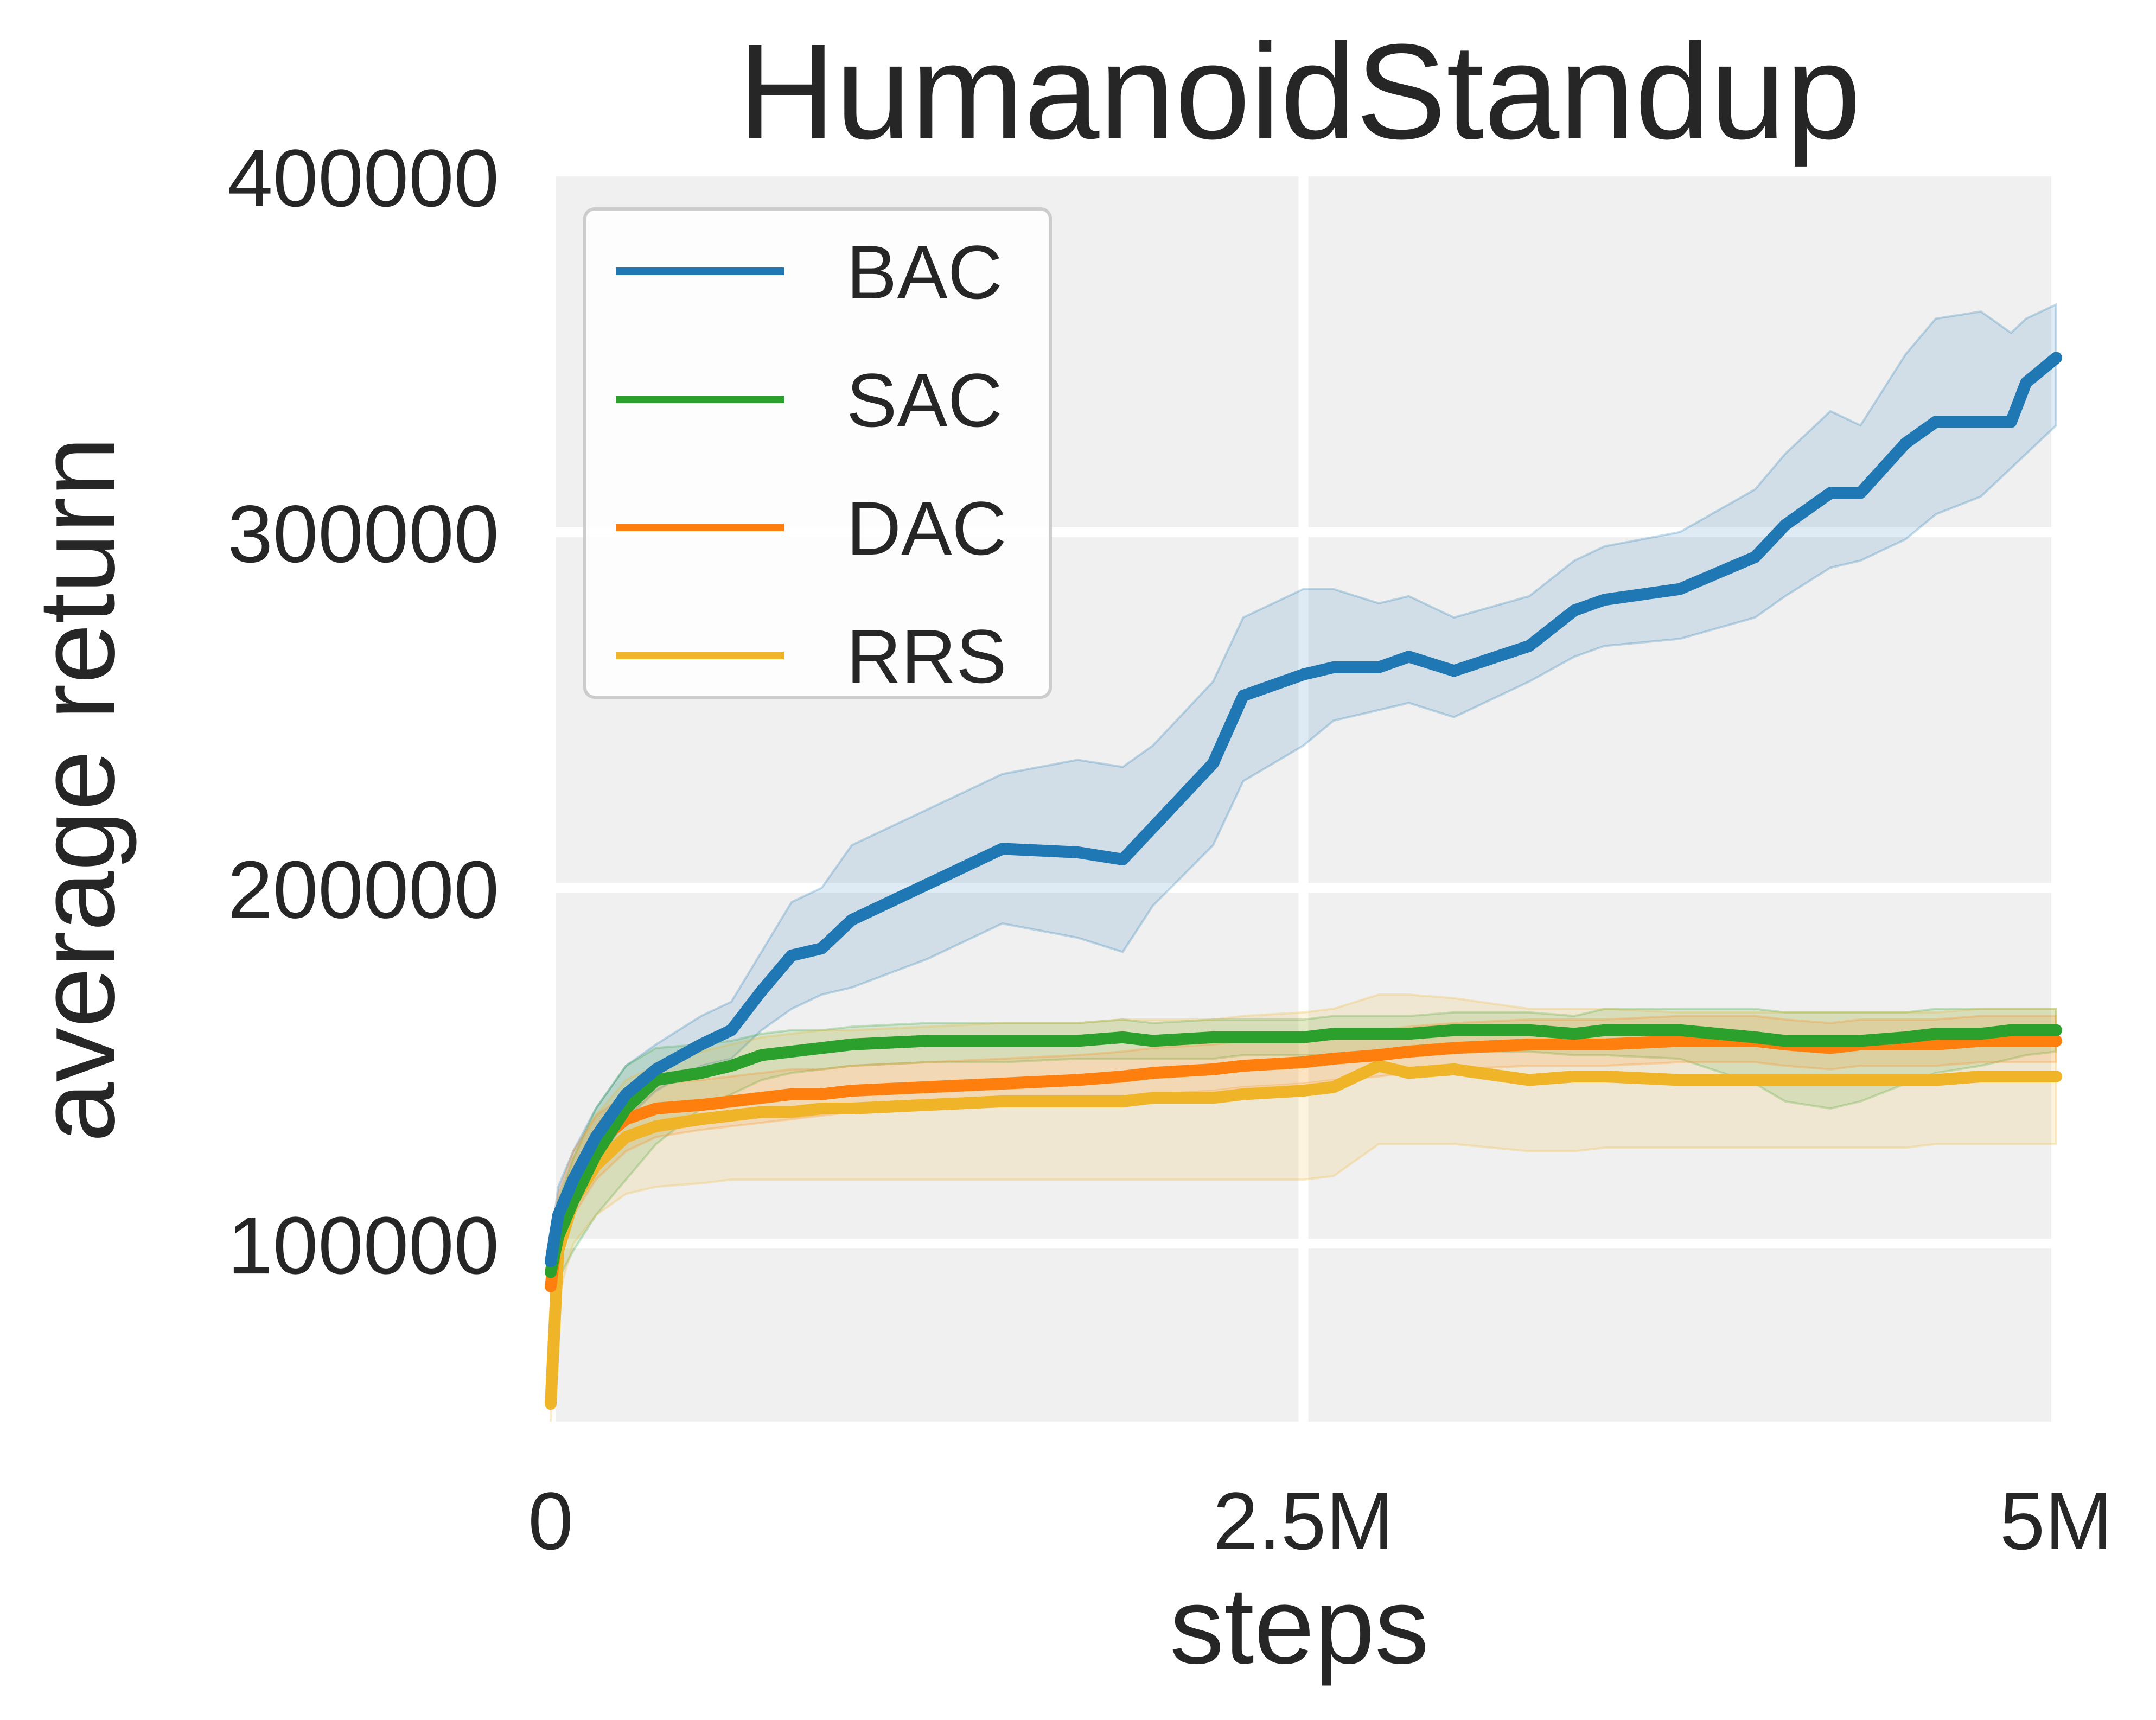  What do you see at coordinates (2056, 1520) in the screenshot?
I see `x-tick-label: 5M` at bounding box center [2056, 1520].